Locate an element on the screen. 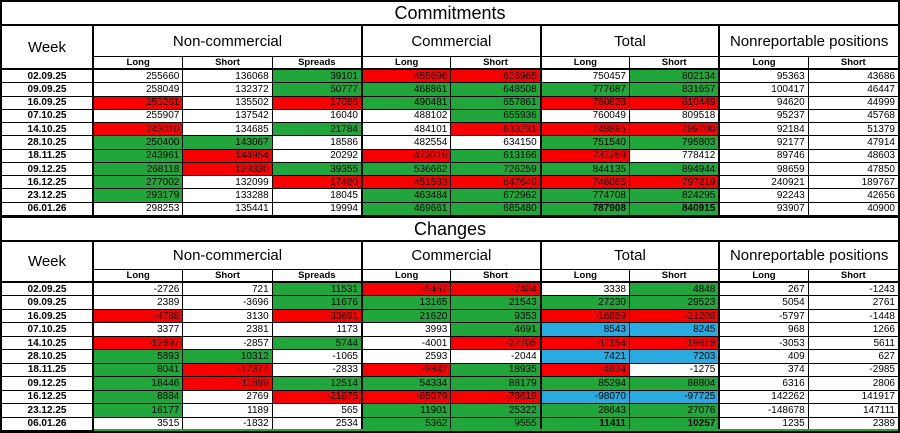 This screenshot has width=900, height=433. value-cell: 831657 is located at coordinates (675, 90).